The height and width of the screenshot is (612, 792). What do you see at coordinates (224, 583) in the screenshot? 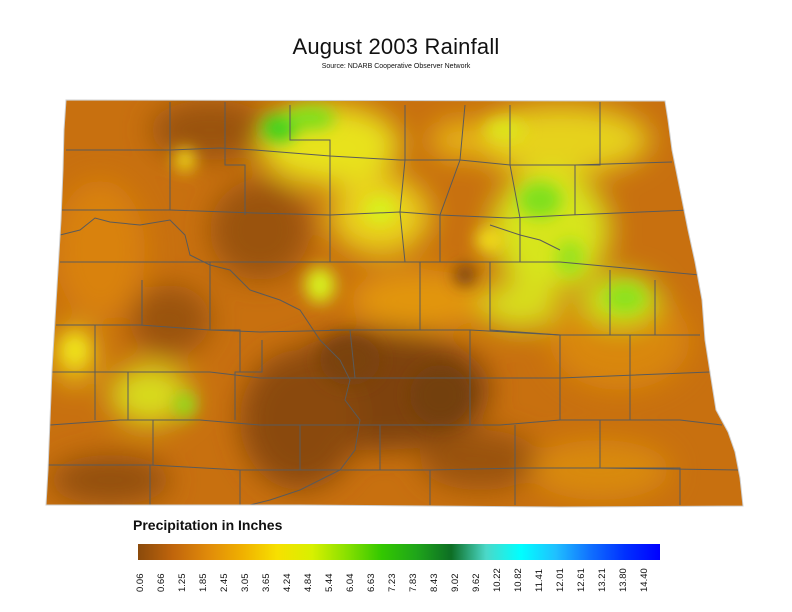
I see `legend-tick-label: 2.45` at bounding box center [224, 583].